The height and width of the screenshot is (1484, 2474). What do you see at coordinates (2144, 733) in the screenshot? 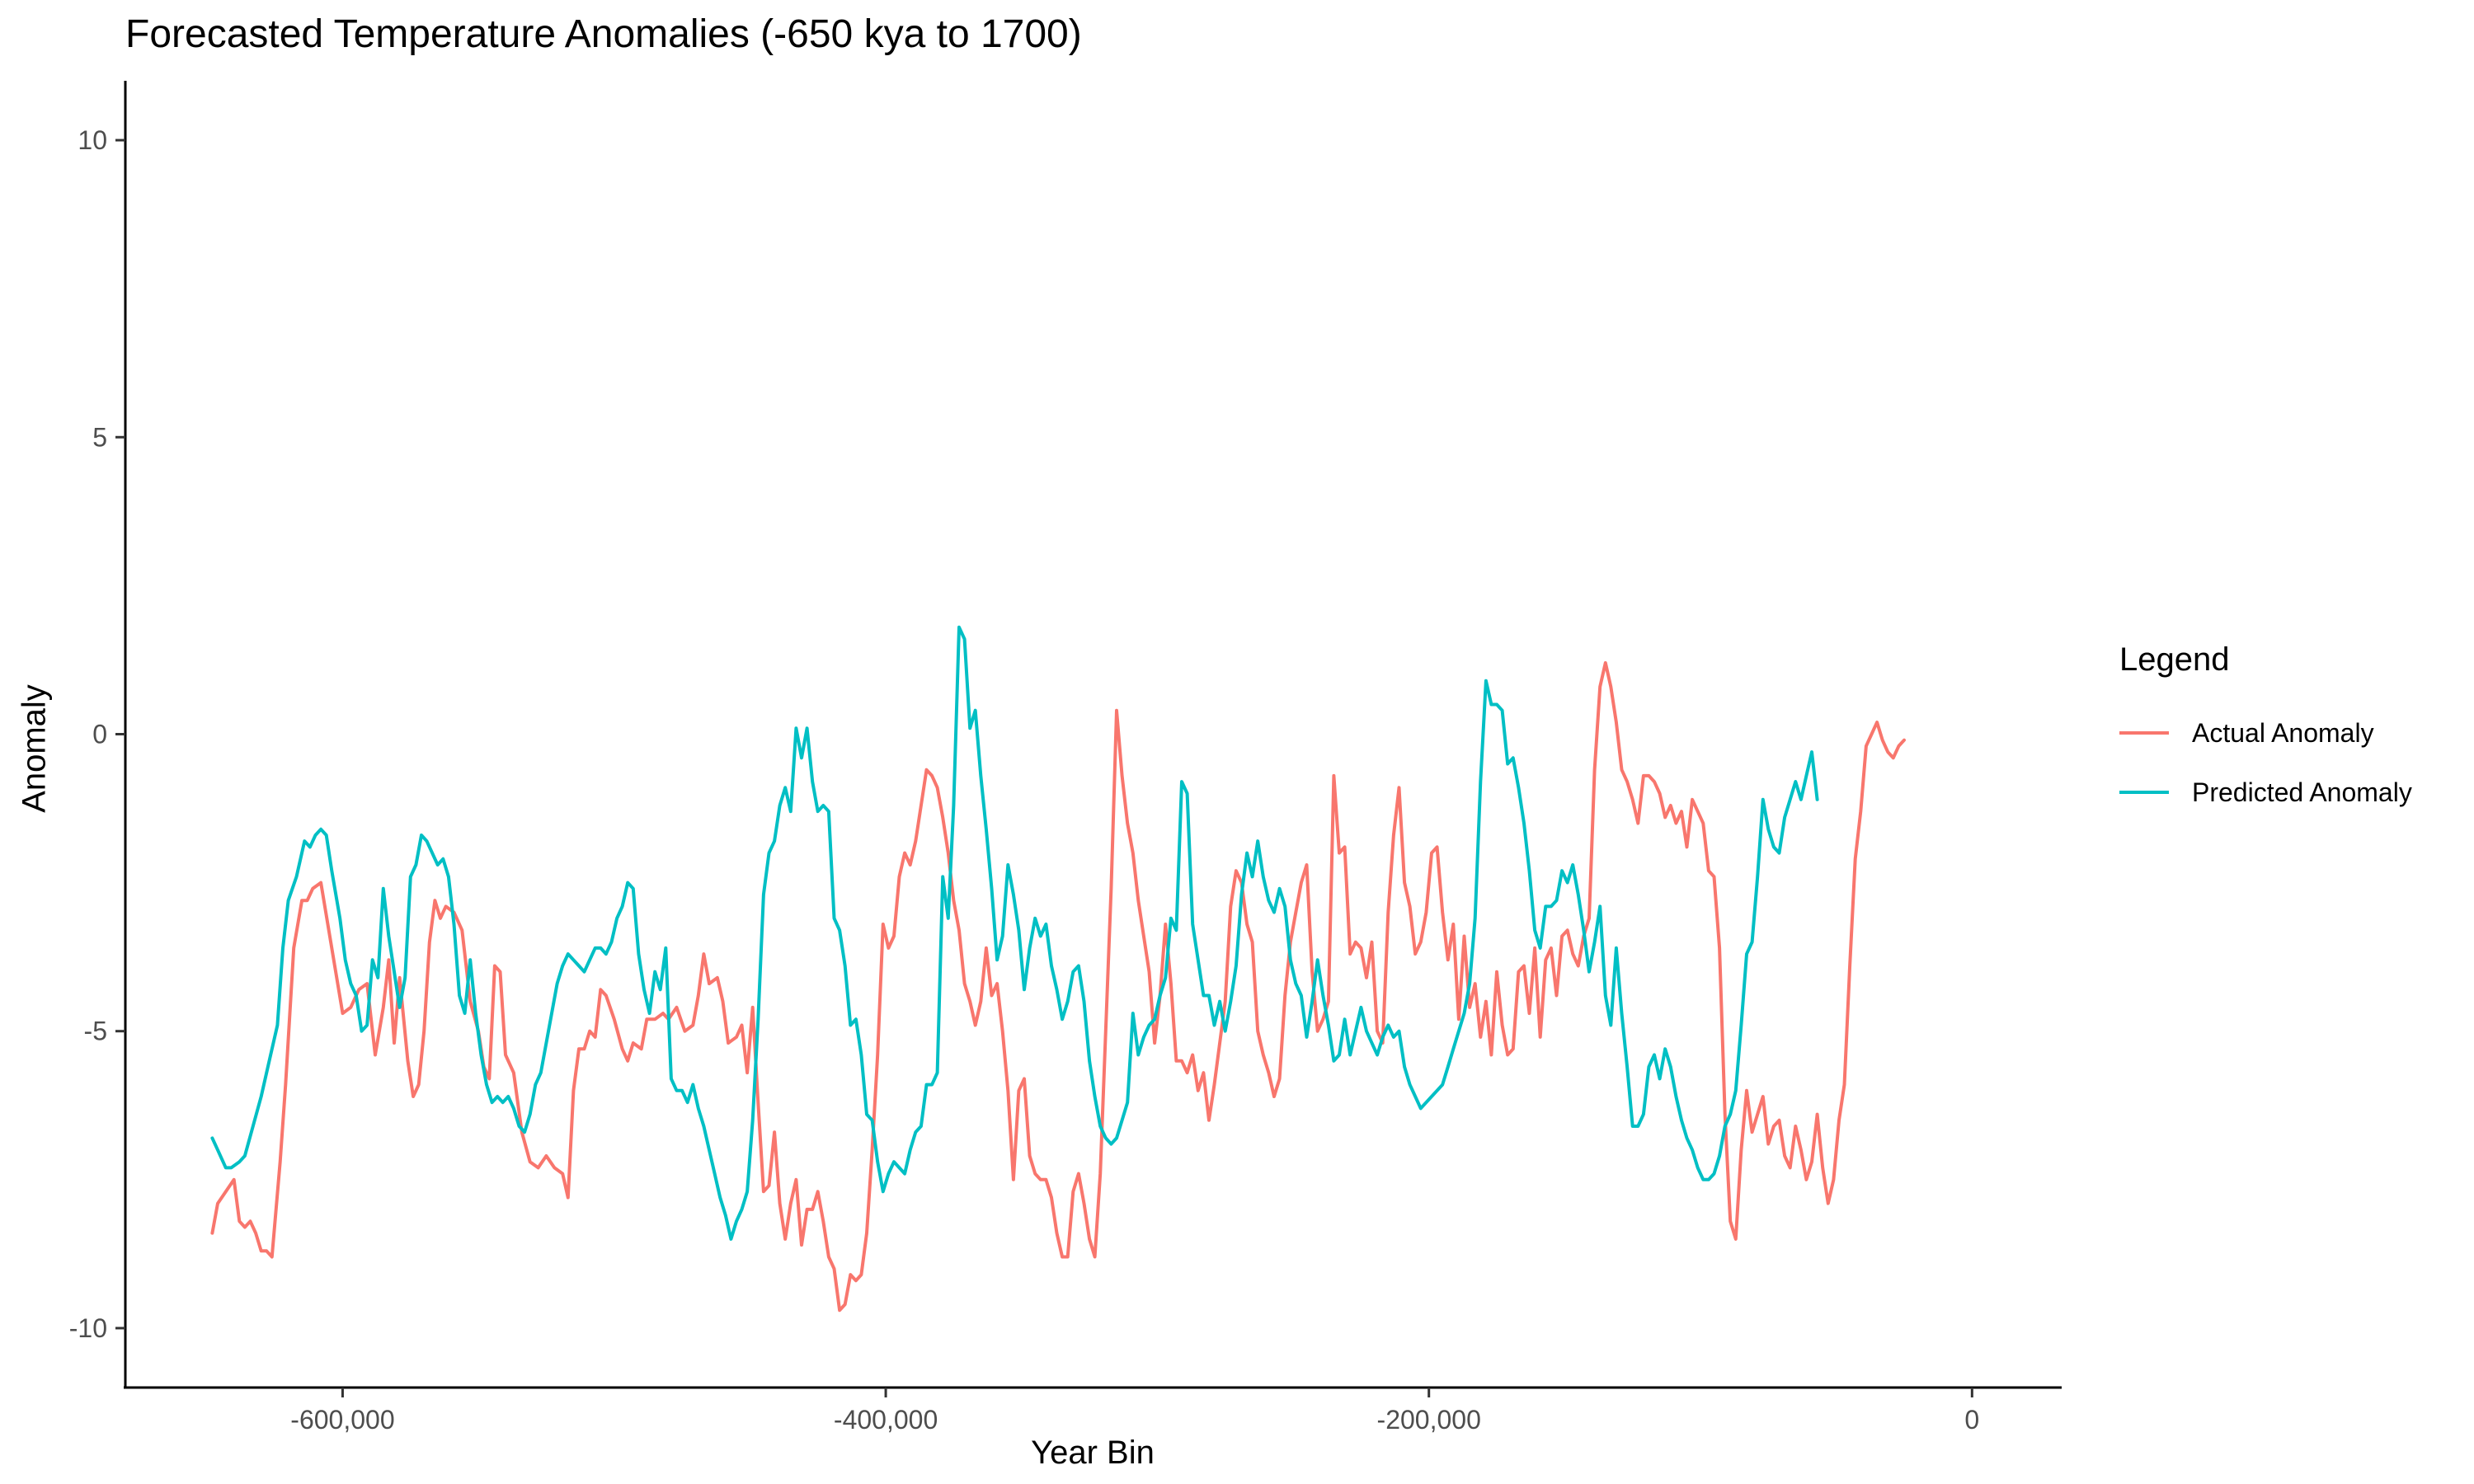
I see `legend-key-actual` at bounding box center [2144, 733].